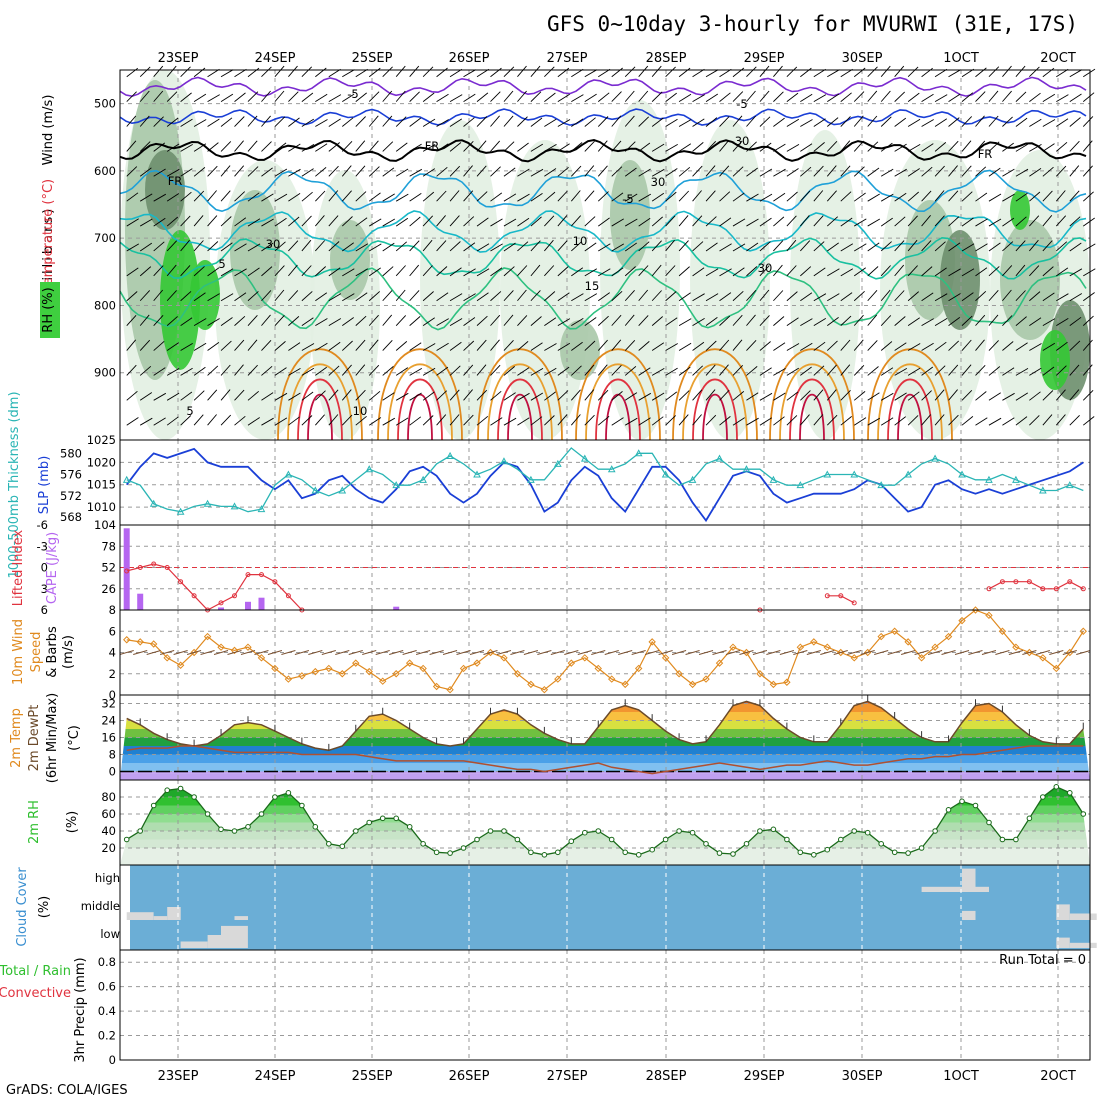 This screenshot has height=1100, width=1100. Describe the element at coordinates (71, 496) in the screenshot. I see `thickness-tick: 572` at that location.